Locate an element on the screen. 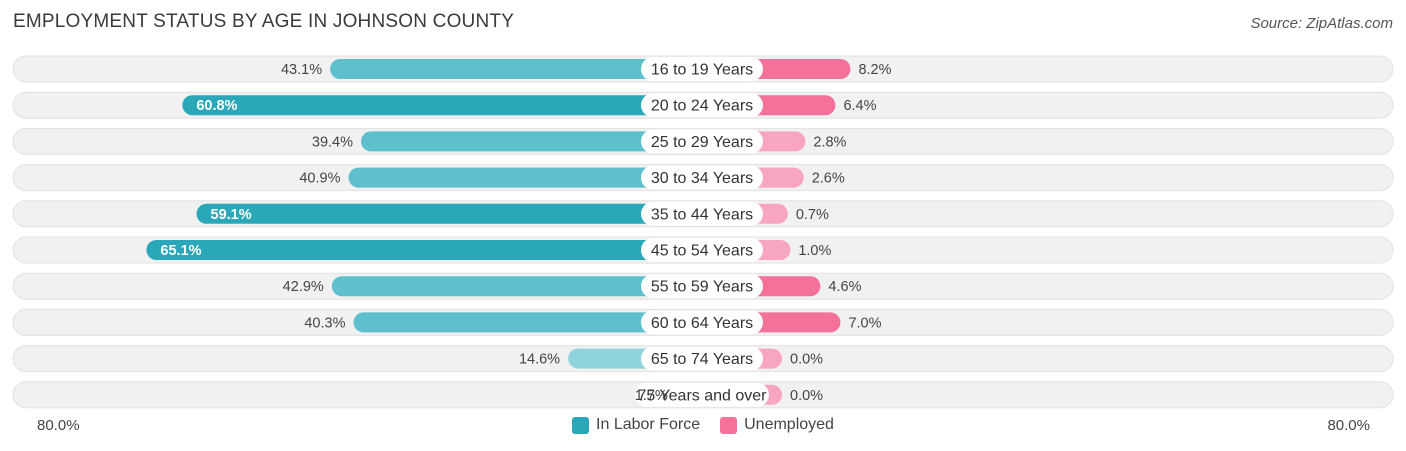 This screenshot has height=451, width=1406. category-label: 20 to 24 Years is located at coordinates (702, 106).